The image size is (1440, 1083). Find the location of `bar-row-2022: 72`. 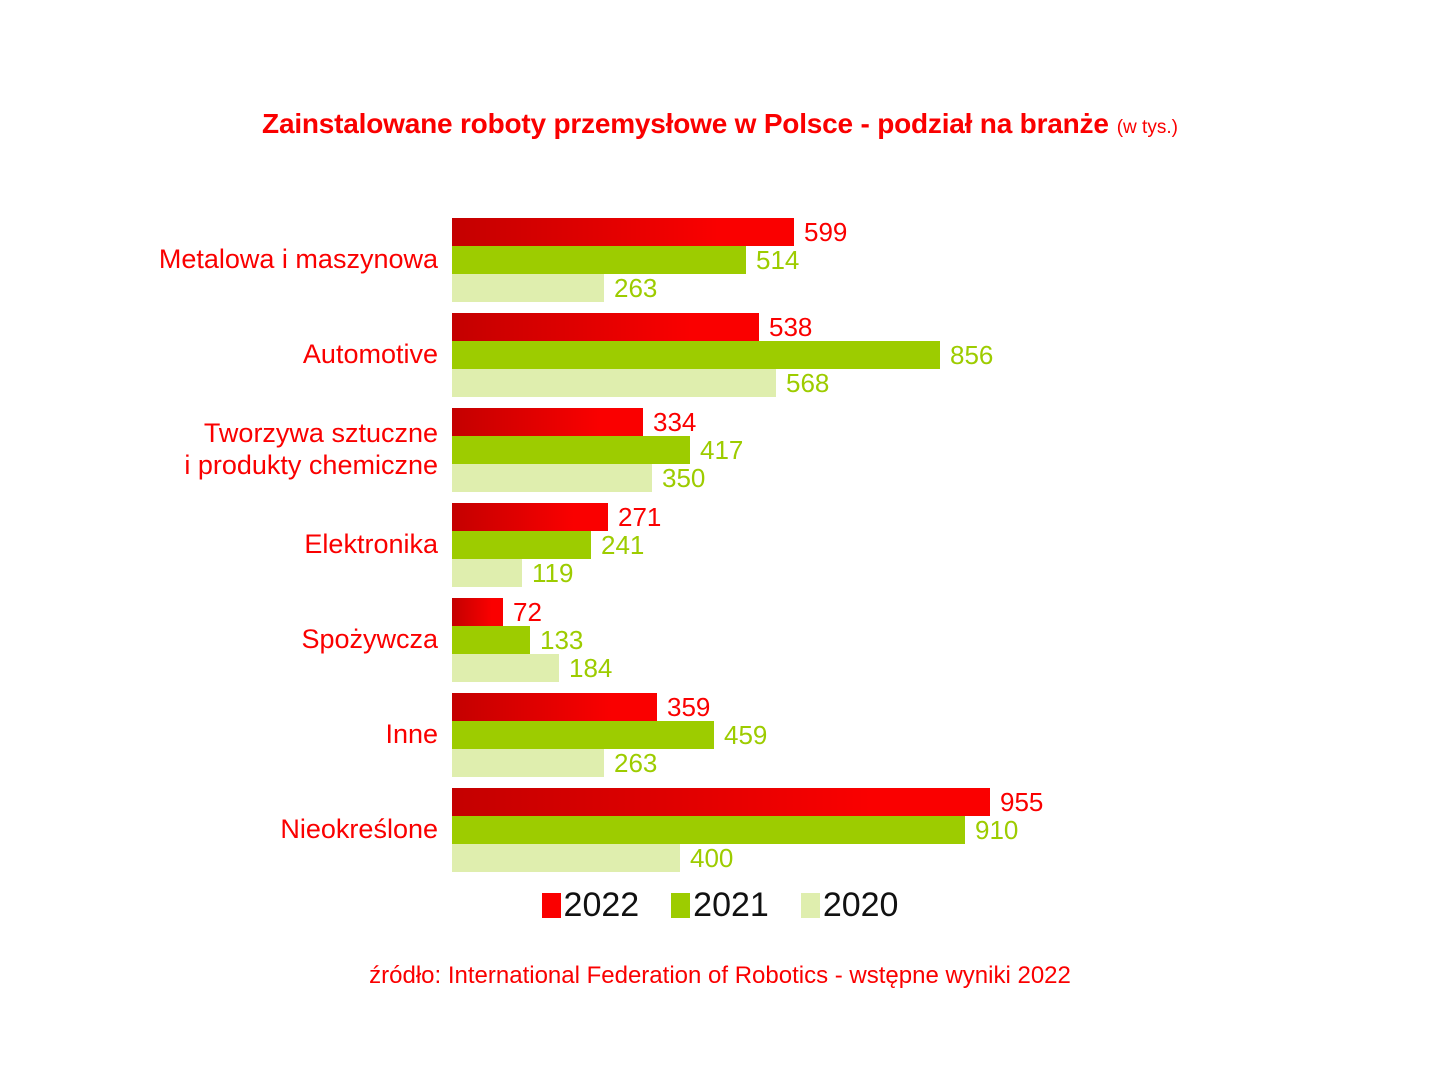

bar-row-2022: 72 is located at coordinates (946, 612).